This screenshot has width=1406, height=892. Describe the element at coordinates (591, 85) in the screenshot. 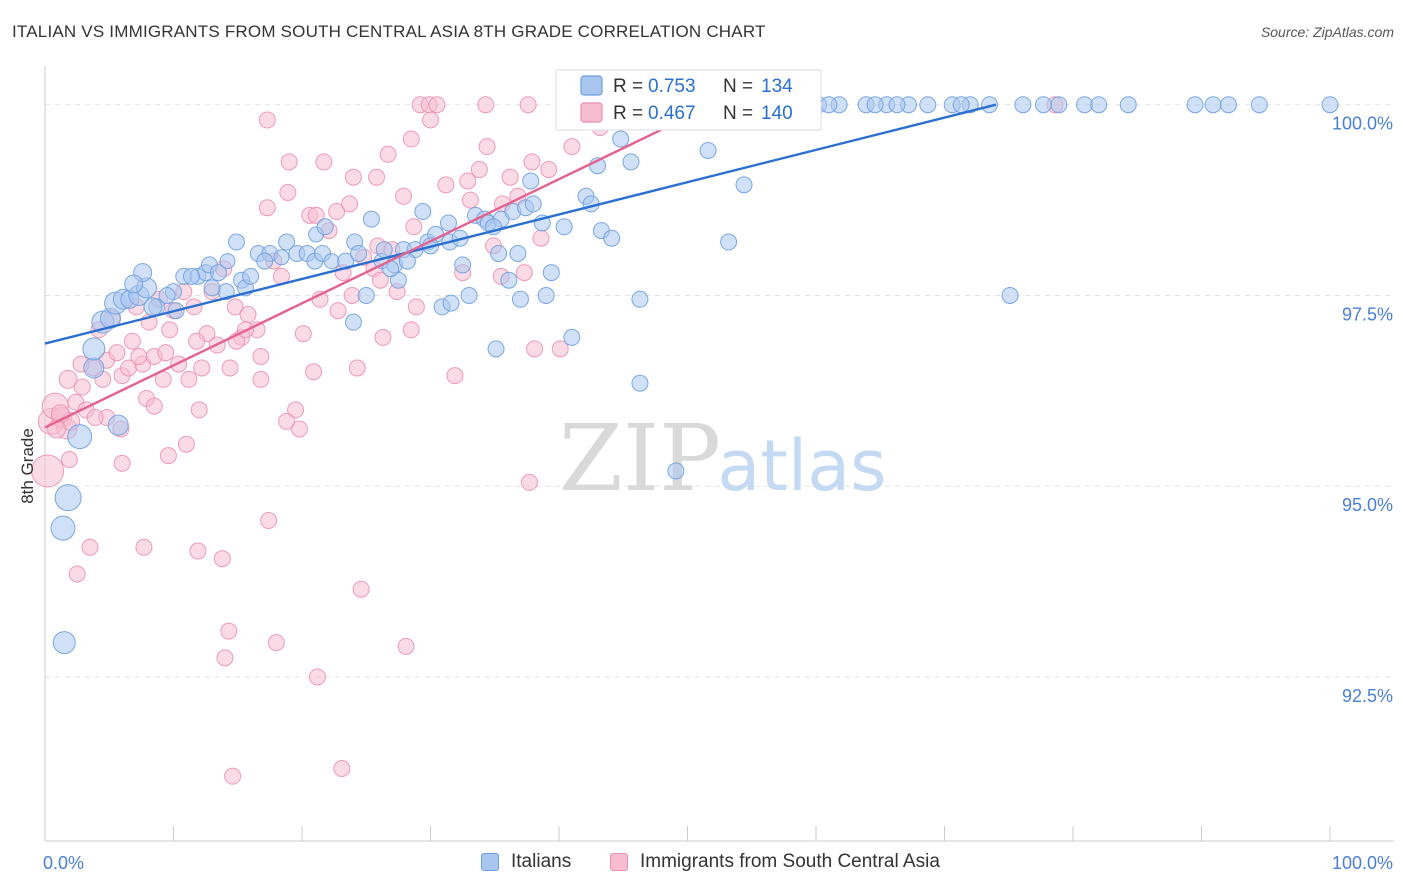

I see `legend-swatch-italians` at that location.